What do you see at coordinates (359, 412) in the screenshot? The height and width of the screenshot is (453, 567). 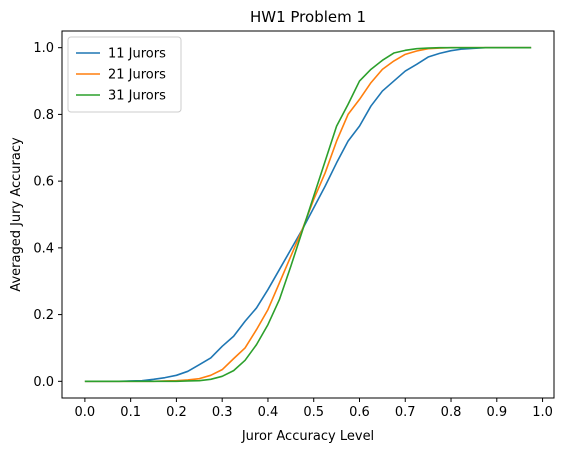 I see `x-tick-label: 0.6` at bounding box center [359, 412].